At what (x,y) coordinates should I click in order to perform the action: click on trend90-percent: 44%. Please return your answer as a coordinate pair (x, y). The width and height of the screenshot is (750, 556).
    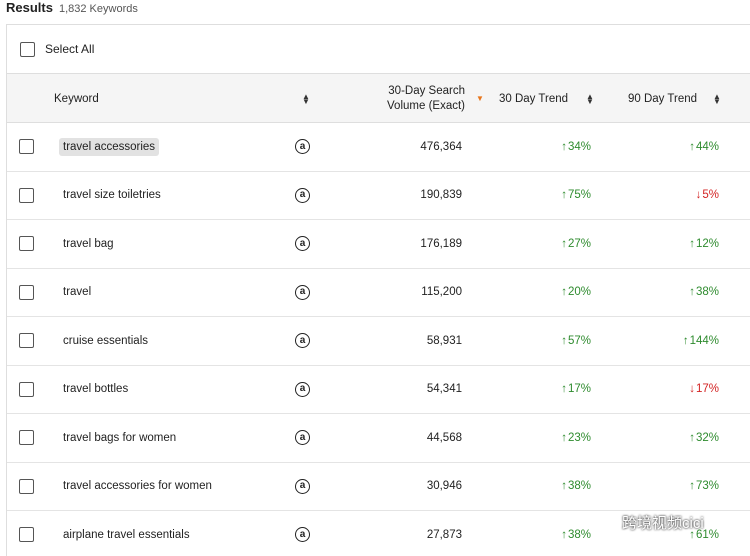
    Looking at the image, I should click on (707, 146).